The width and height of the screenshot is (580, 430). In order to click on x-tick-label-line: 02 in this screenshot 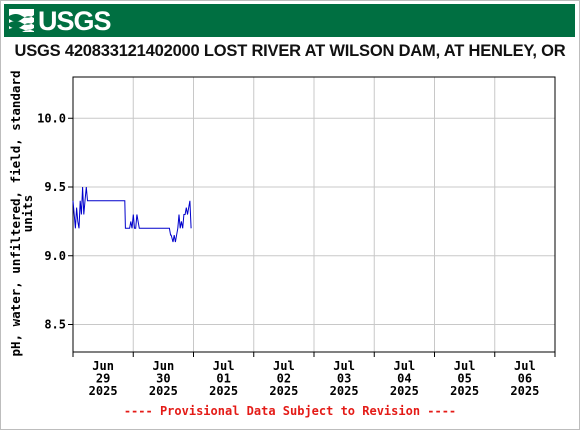, I will do `click(284, 379)`.